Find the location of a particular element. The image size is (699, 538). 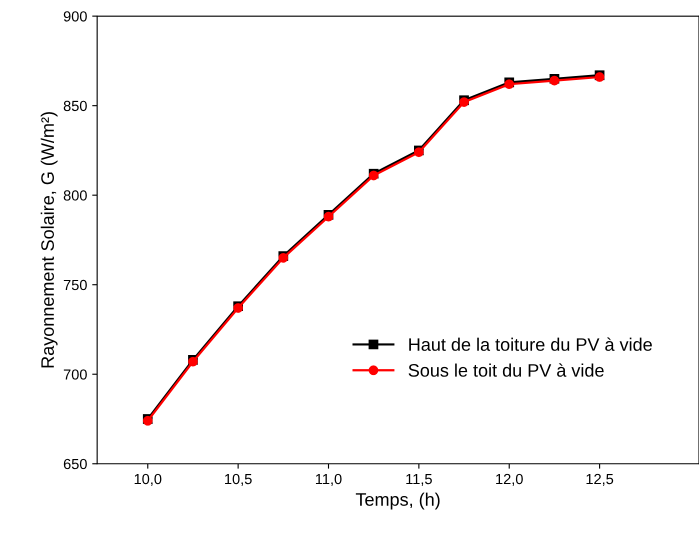

y-tick-label: 650 is located at coordinates (75, 464).